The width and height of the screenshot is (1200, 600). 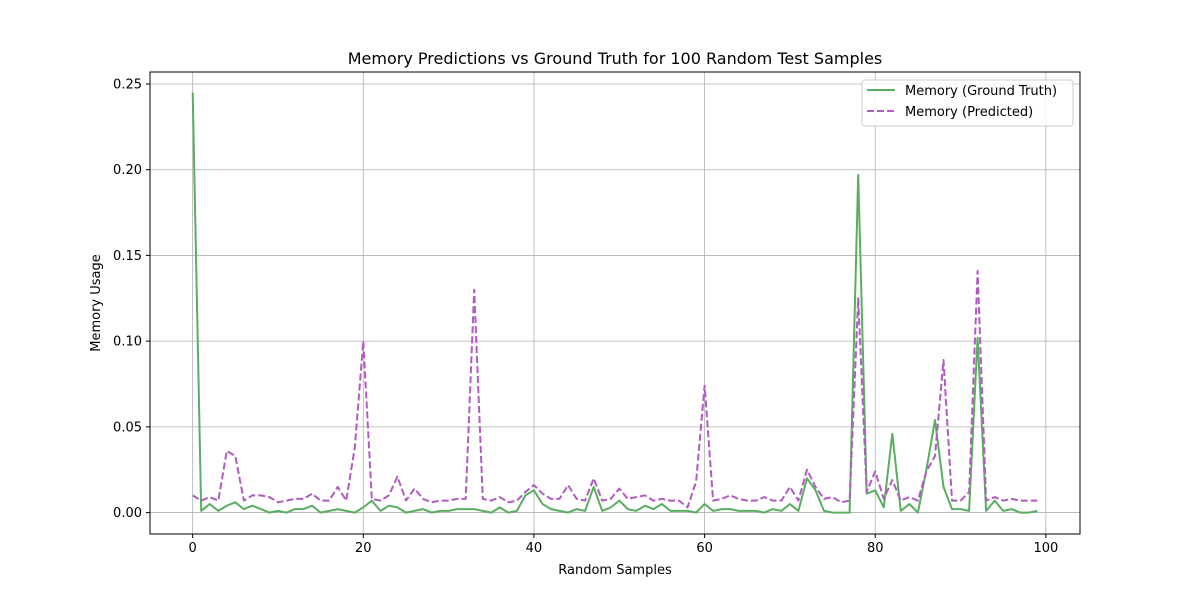 What do you see at coordinates (615, 570) in the screenshot?
I see `x-axis-label: Random Samples` at bounding box center [615, 570].